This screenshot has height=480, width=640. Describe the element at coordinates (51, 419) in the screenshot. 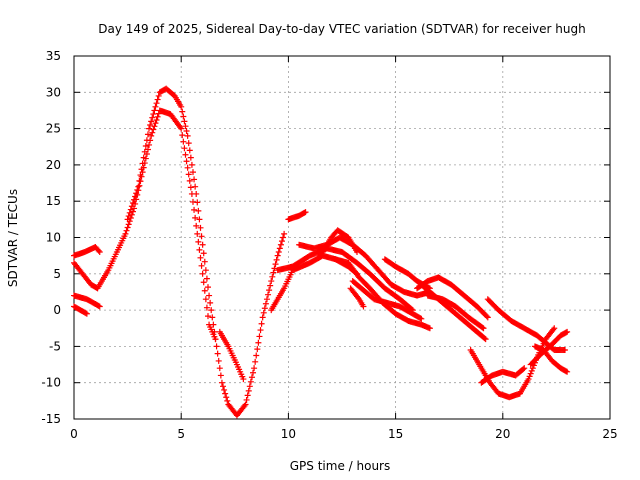

I see `y-tick-label: -15` at that location.